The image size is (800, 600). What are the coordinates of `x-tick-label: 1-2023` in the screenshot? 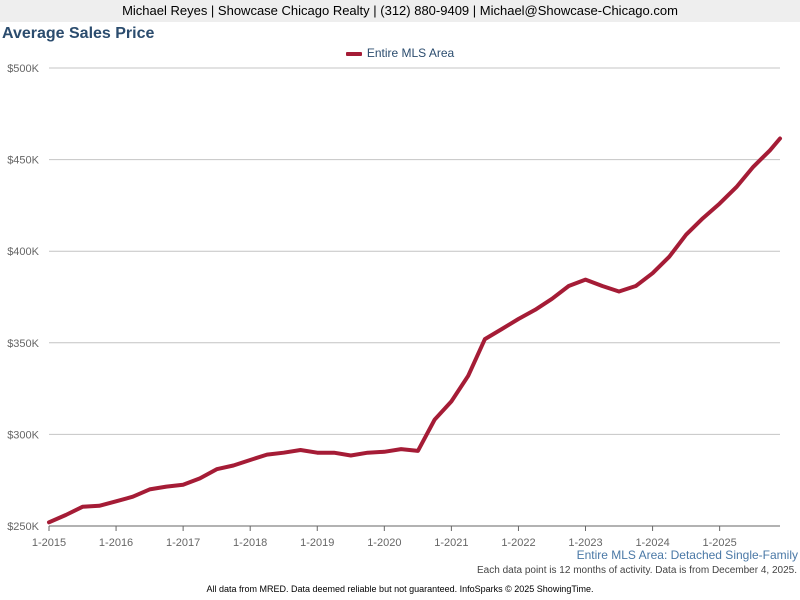 It's located at (585, 543).